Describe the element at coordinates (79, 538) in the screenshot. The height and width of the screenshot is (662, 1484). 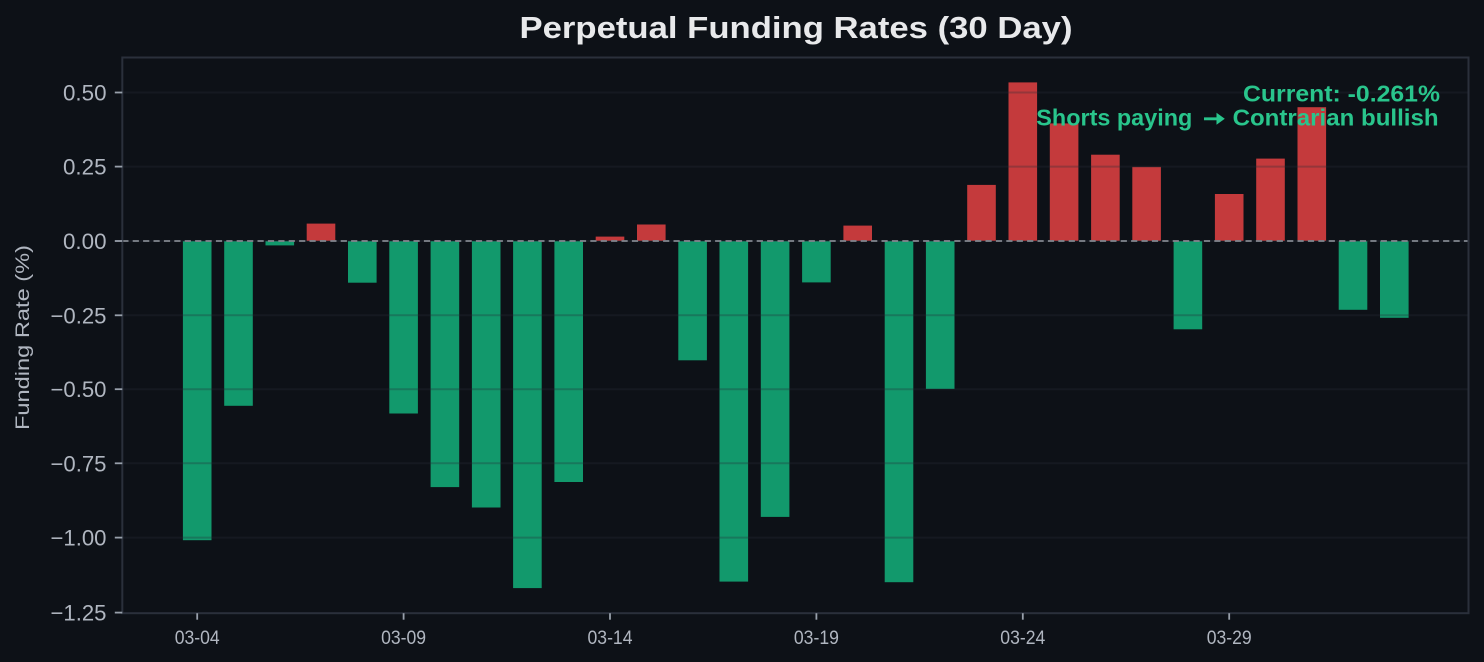
I see `svg-text: −1.00` at that location.